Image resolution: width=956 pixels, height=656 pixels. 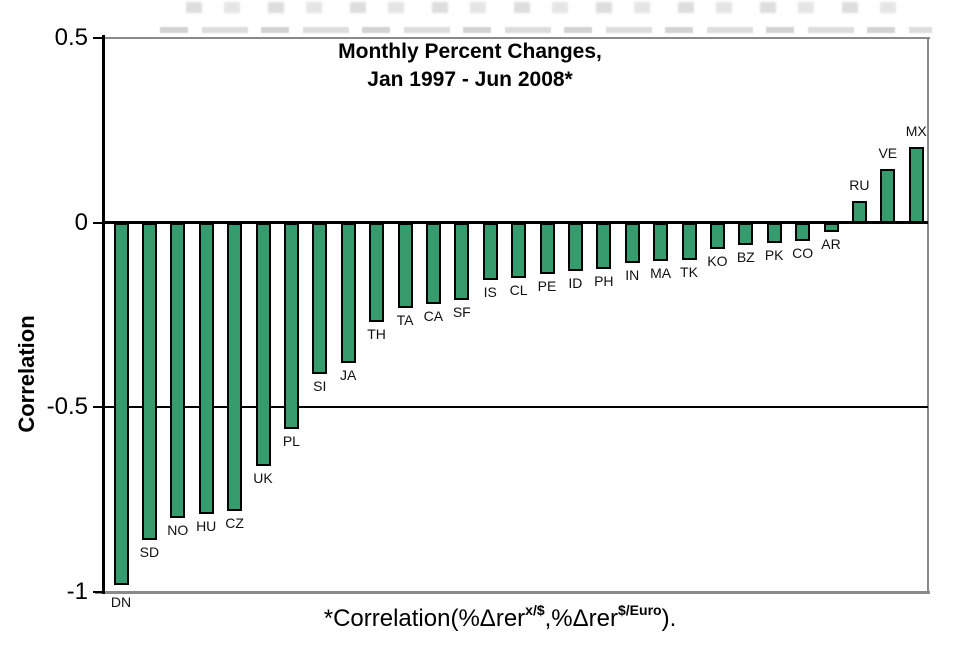 I want to click on cropped-text-artifact, so click(x=546, y=30).